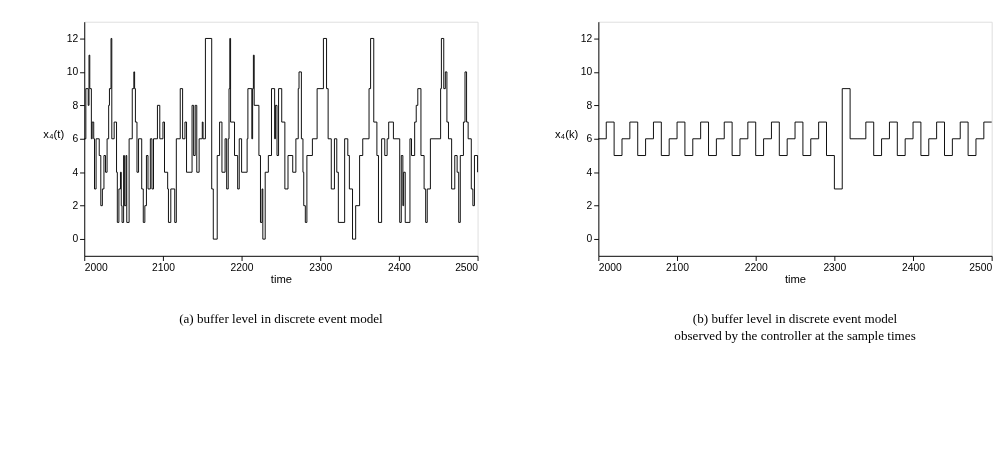  I want to click on y-axis-title: x₄(t), so click(54, 134).